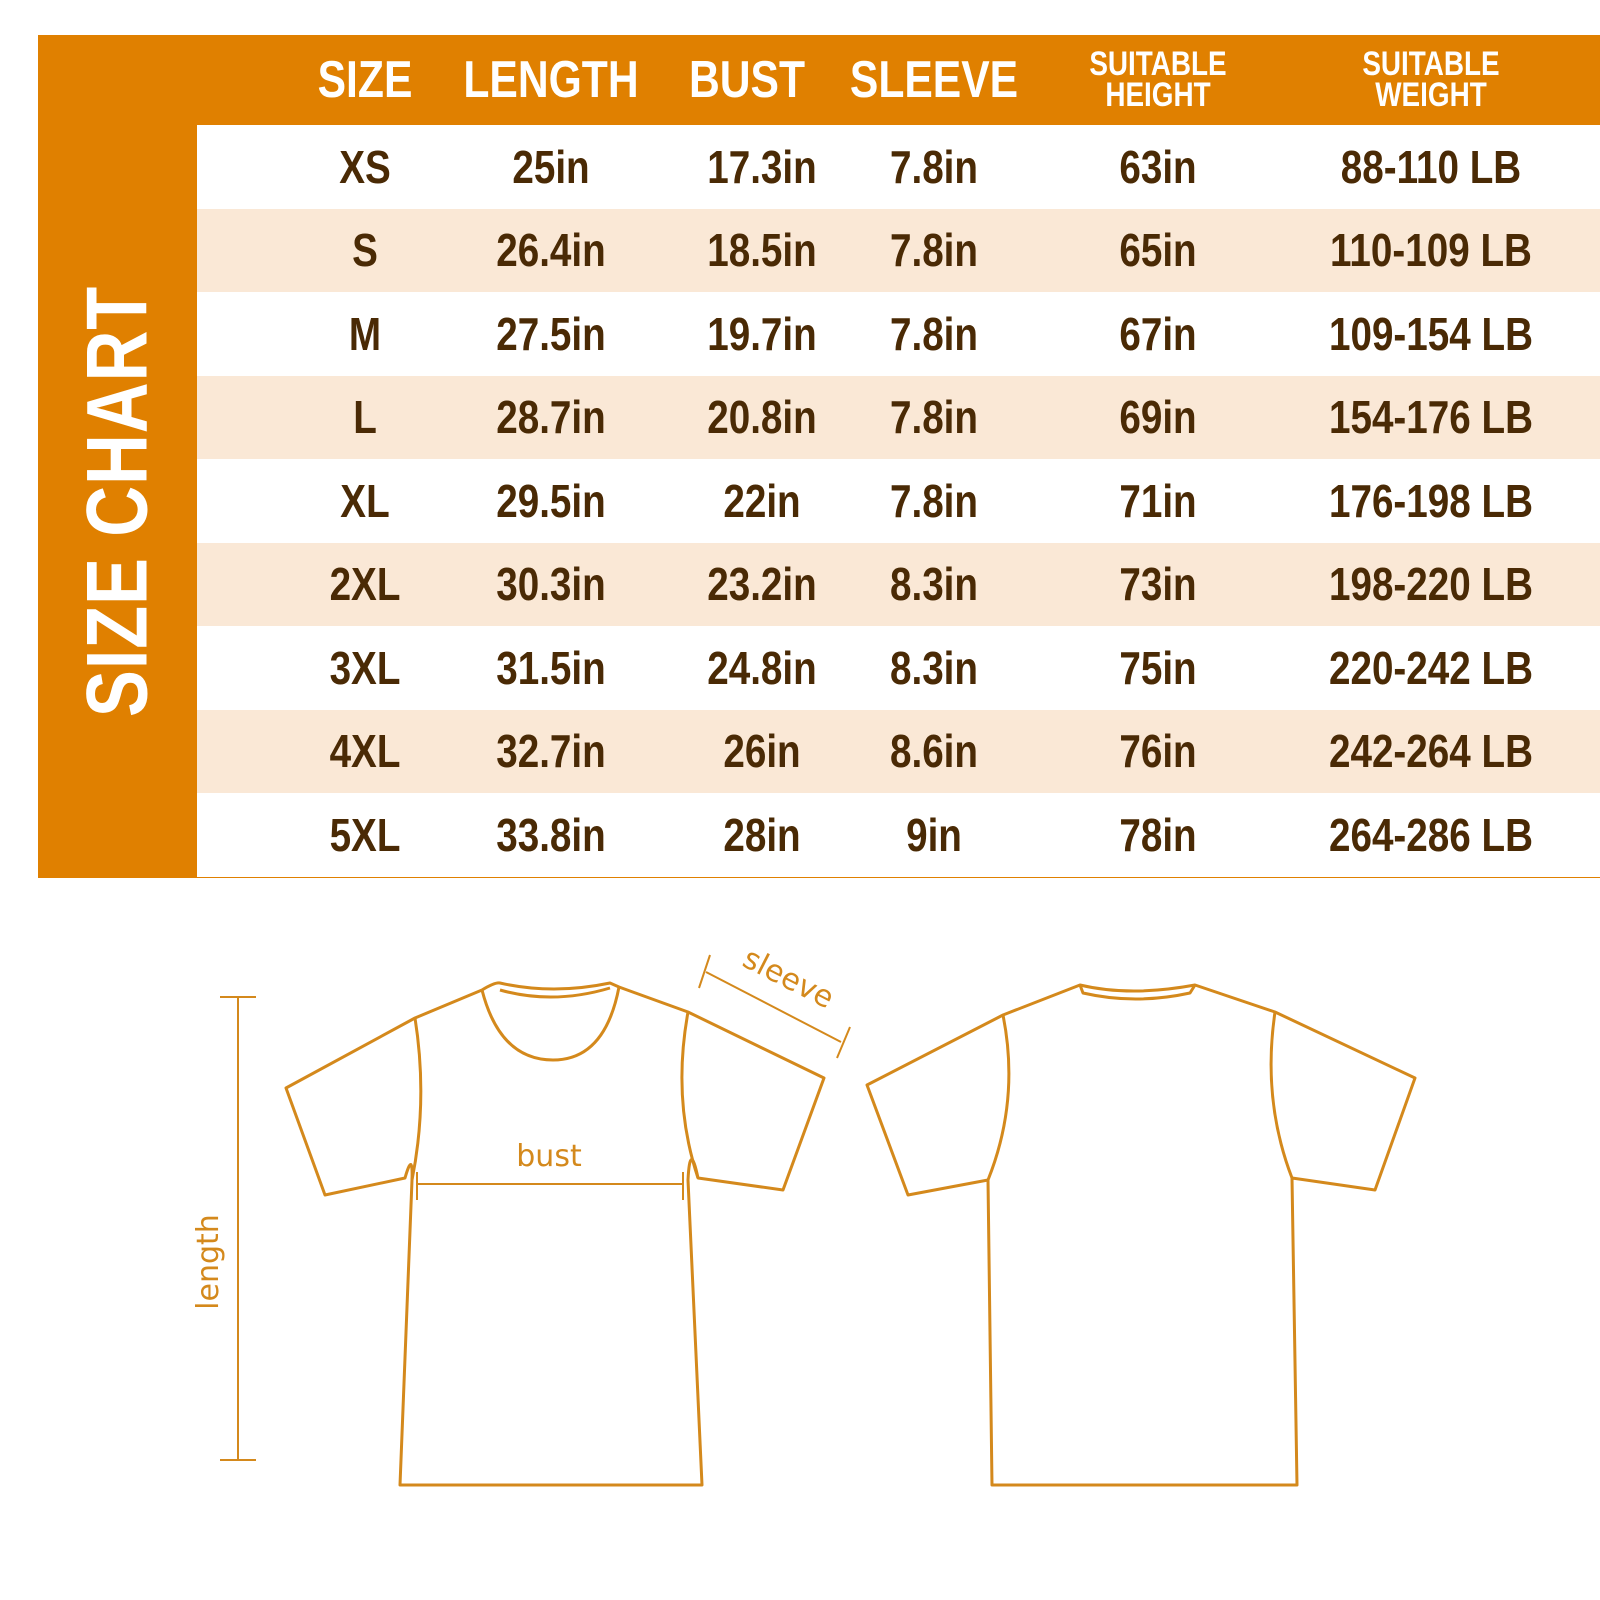 The height and width of the screenshot is (1600, 1600). I want to click on cell-suitable-height: 73in, so click(1158, 584).